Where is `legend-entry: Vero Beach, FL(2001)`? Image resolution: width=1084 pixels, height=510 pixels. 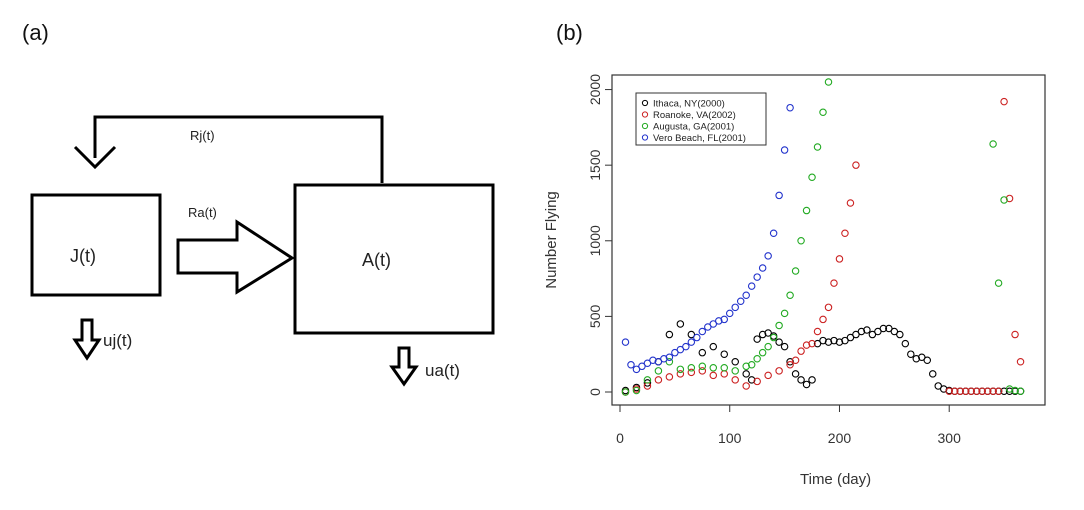
legend-entry: Vero Beach, FL(2001) is located at coordinates (699, 138).